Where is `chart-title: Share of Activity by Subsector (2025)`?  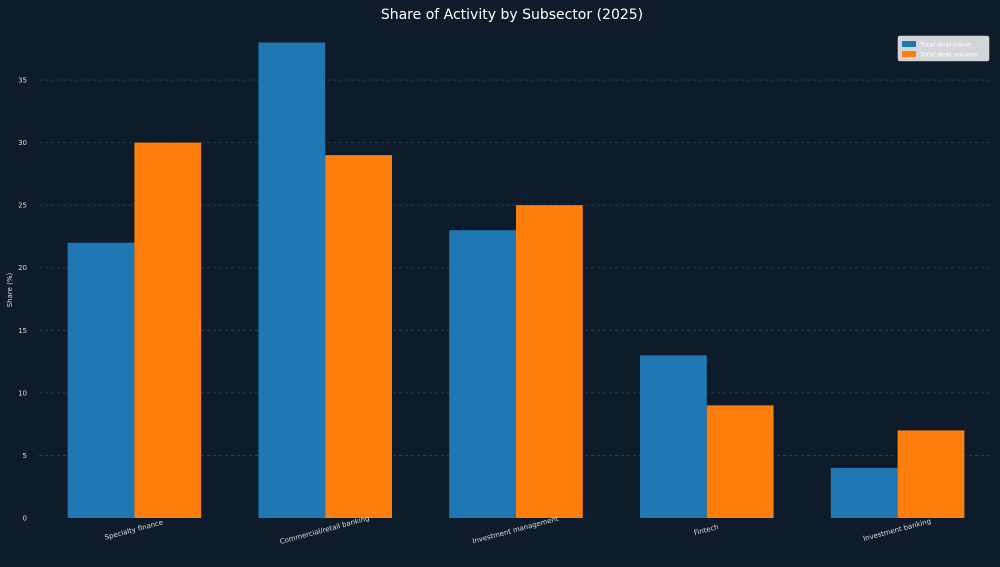
chart-title: Share of Activity by Subsector (2025) is located at coordinates (512, 15).